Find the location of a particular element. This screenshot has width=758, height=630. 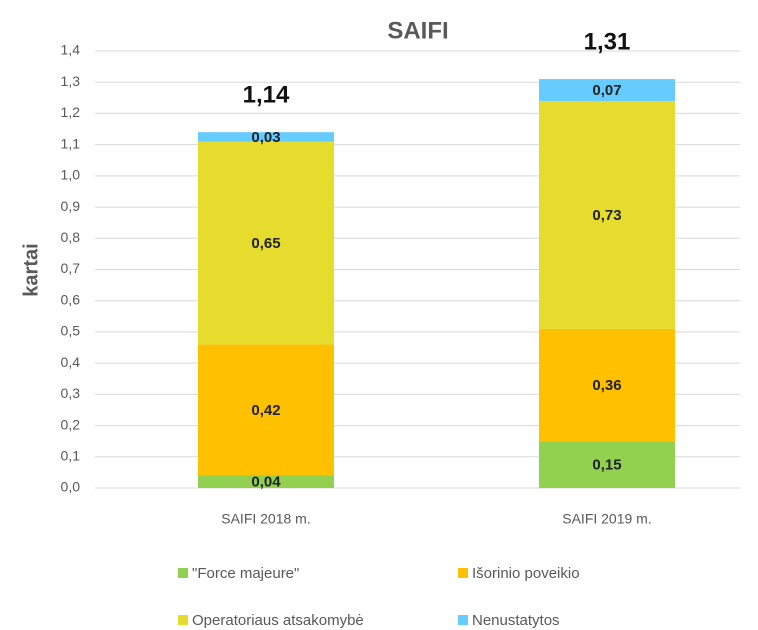

value-label: 0,73 is located at coordinates (606, 215).